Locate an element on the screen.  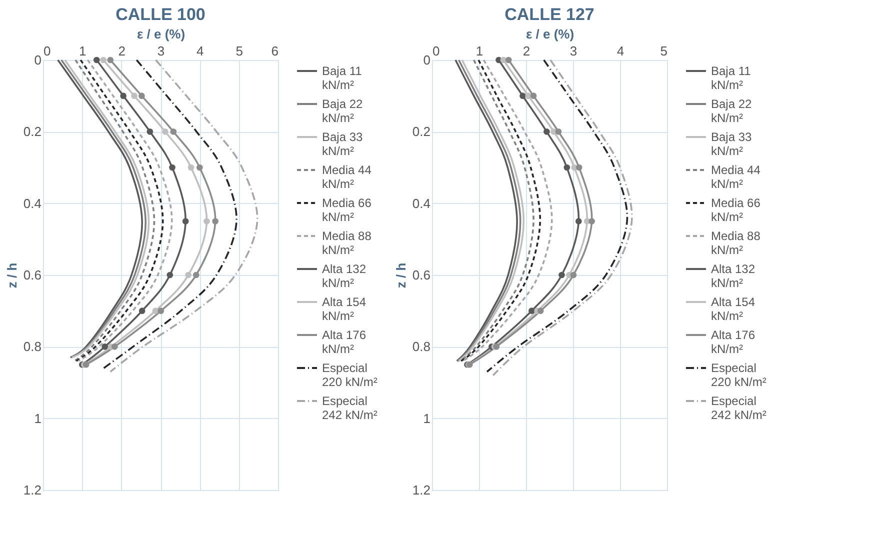
chart-title: CALLE 127 is located at coordinates (549, 14).